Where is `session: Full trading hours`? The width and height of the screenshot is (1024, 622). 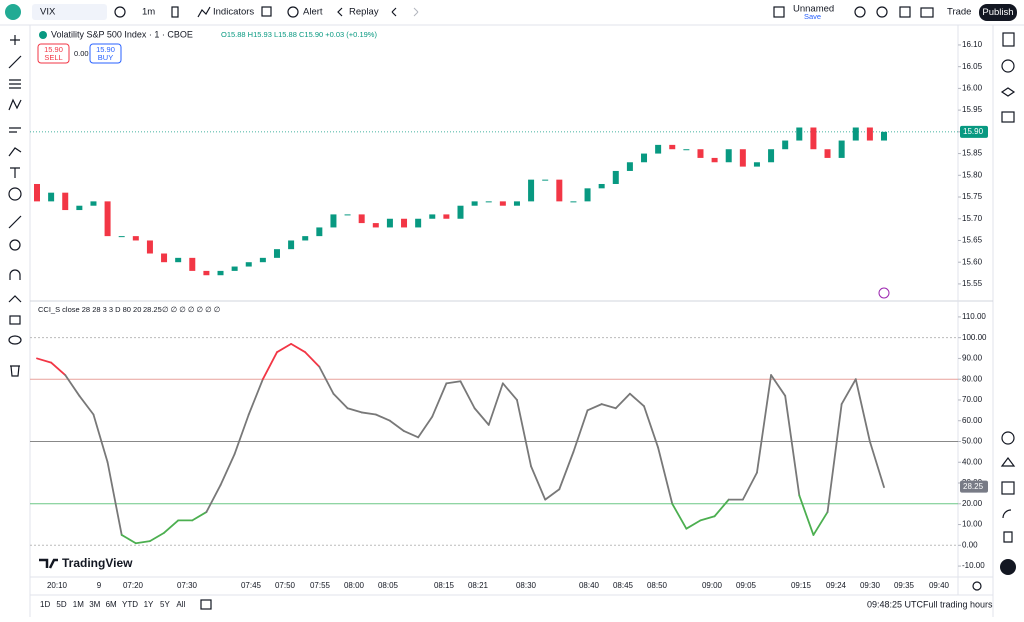
session: Full trading hours is located at coordinates (958, 604).